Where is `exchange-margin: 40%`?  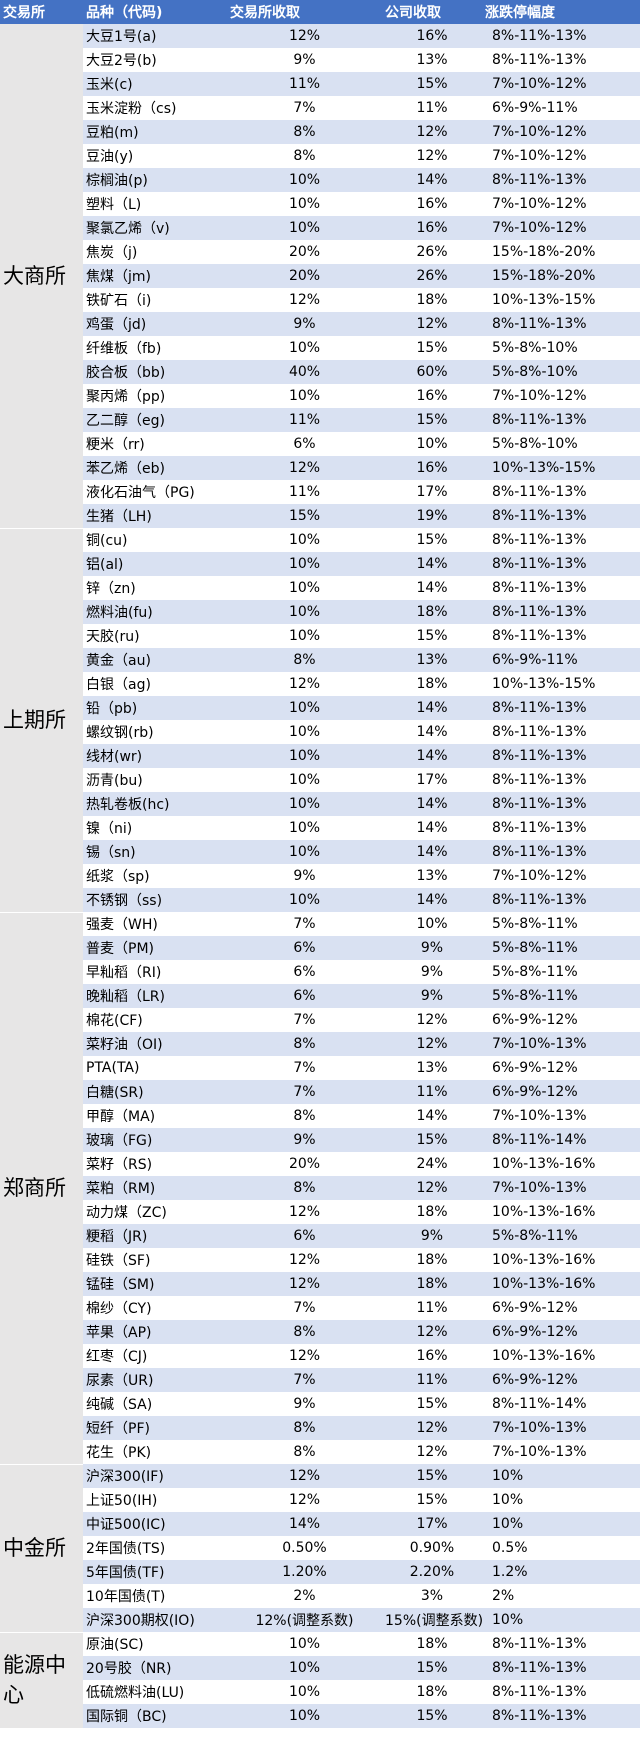 exchange-margin: 40% is located at coordinates (304, 372).